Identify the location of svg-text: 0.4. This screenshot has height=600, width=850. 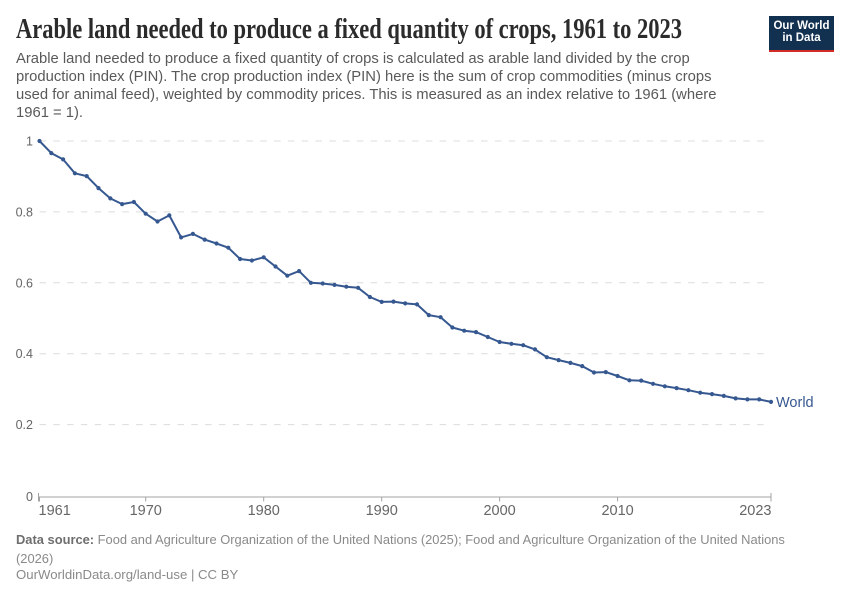
(24, 354).